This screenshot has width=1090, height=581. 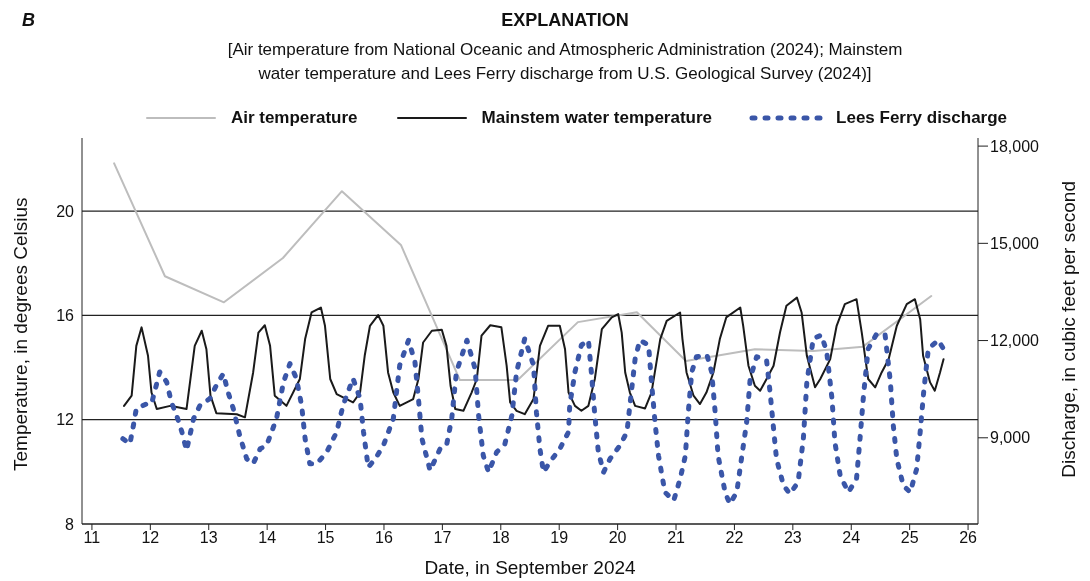 What do you see at coordinates (922, 118) in the screenshot?
I see `legend-label: Lees Ferry discharge` at bounding box center [922, 118].